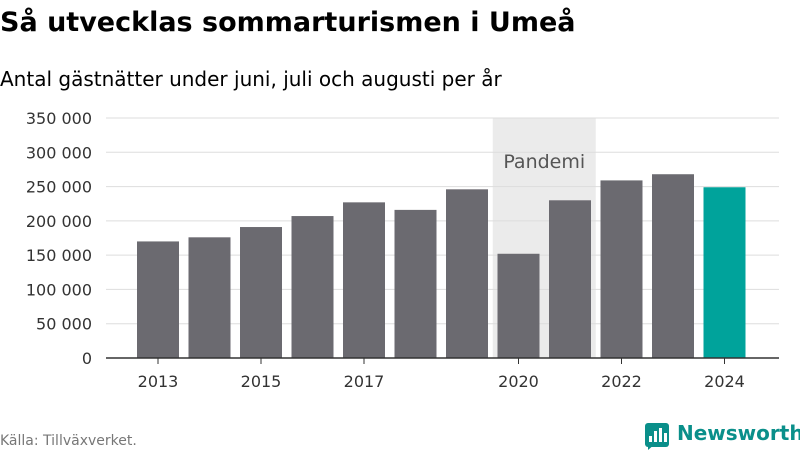 This screenshot has height=450, width=800. I want to click on bar-2020, so click(518, 305).